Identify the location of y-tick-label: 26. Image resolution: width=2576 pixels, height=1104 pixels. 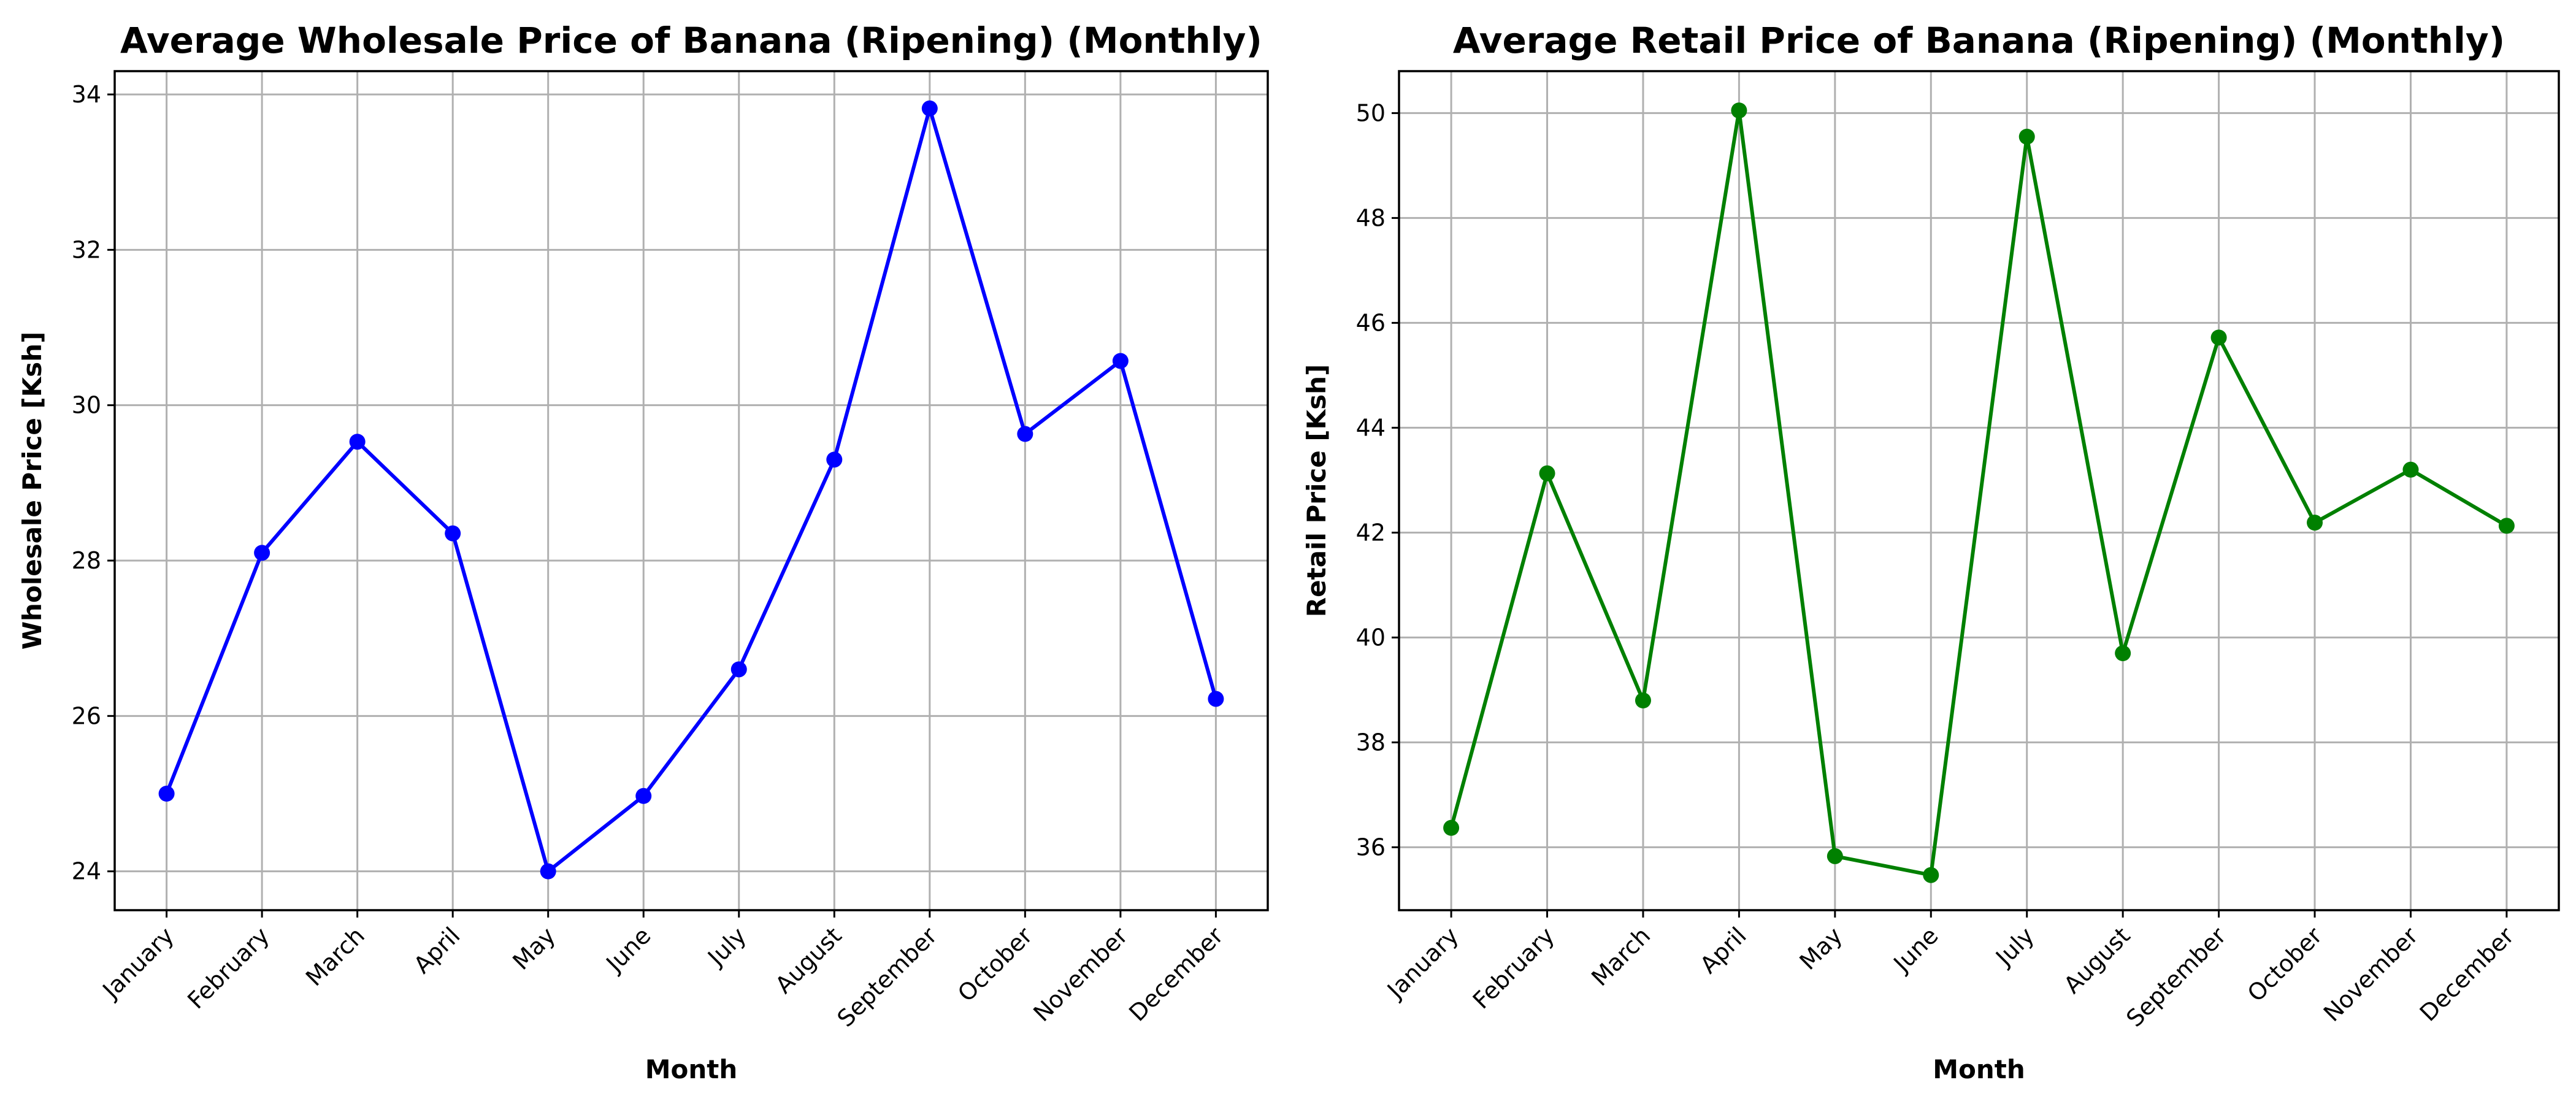
(86, 715).